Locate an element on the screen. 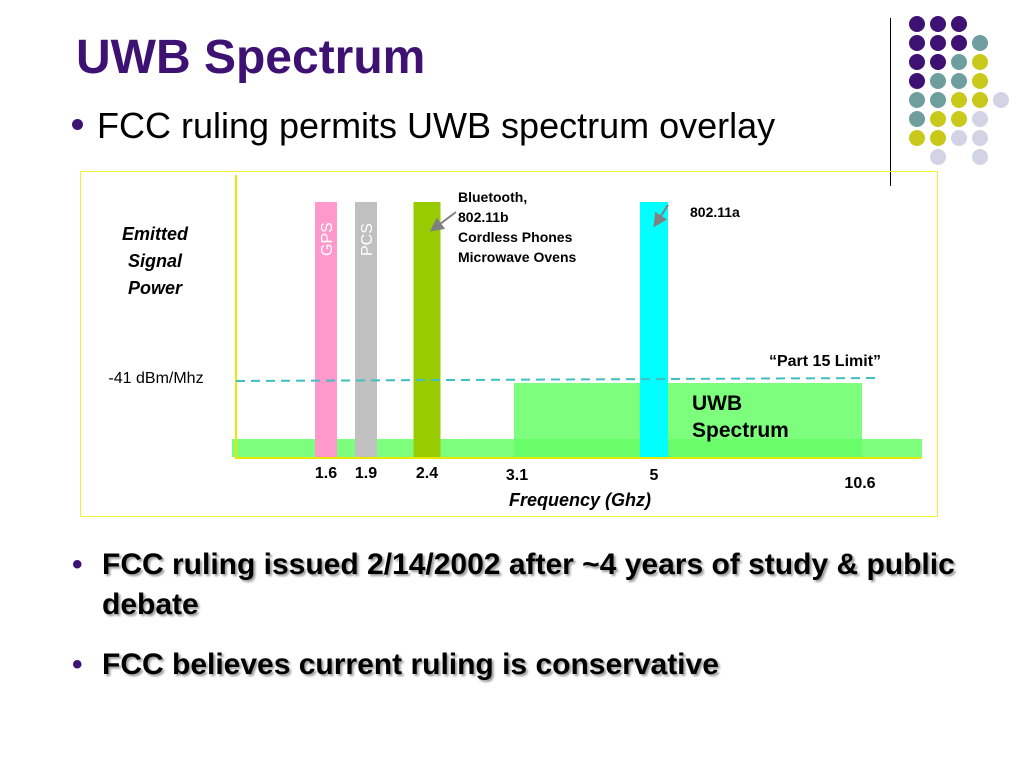 This screenshot has width=1024, height=768. band-bar-80211a is located at coordinates (654, 329).